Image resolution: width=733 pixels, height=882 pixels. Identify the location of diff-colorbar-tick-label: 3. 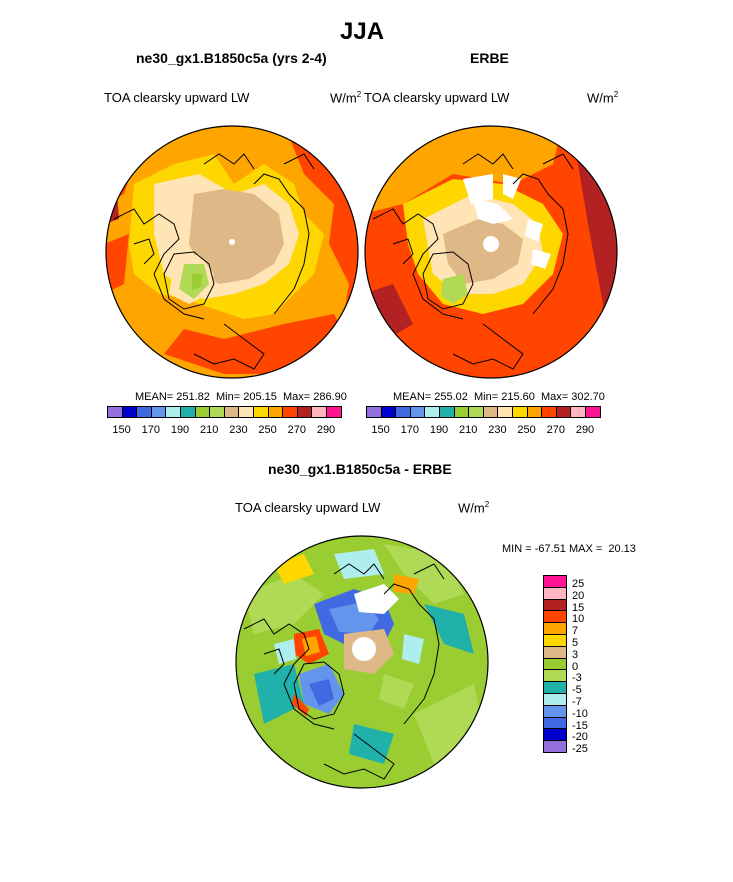
(575, 654).